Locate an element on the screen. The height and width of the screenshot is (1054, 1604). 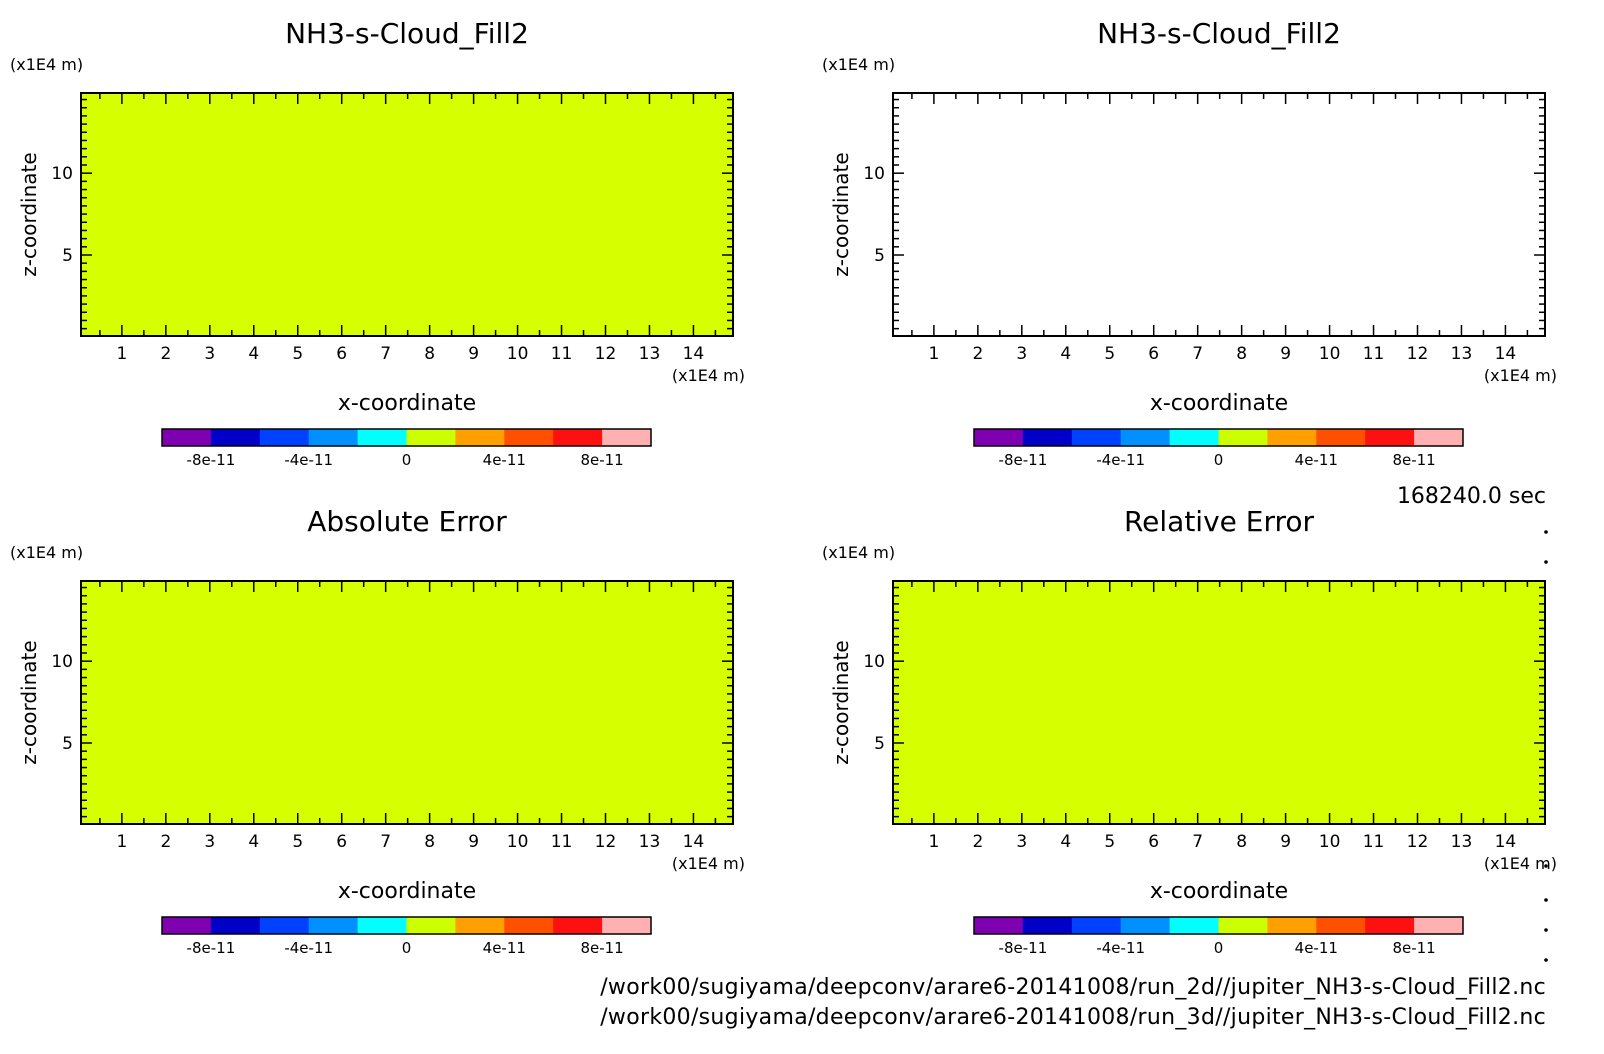
x-tick-label: 10 is located at coordinates (518, 354).